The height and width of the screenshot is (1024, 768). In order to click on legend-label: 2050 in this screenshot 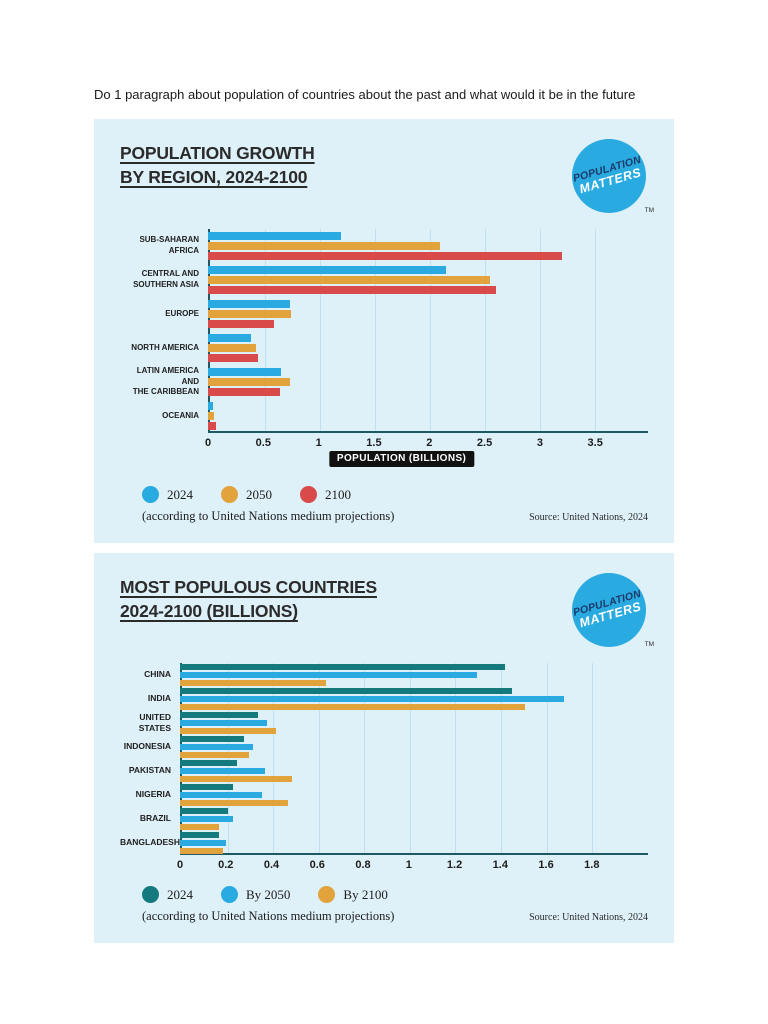, I will do `click(259, 494)`.